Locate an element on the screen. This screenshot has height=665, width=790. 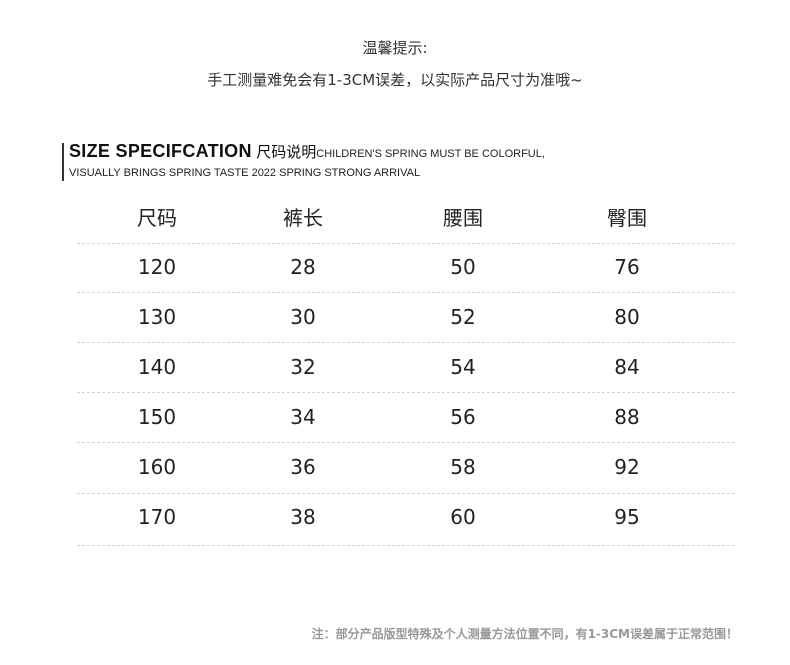
table-cell: 32 is located at coordinates (303, 367).